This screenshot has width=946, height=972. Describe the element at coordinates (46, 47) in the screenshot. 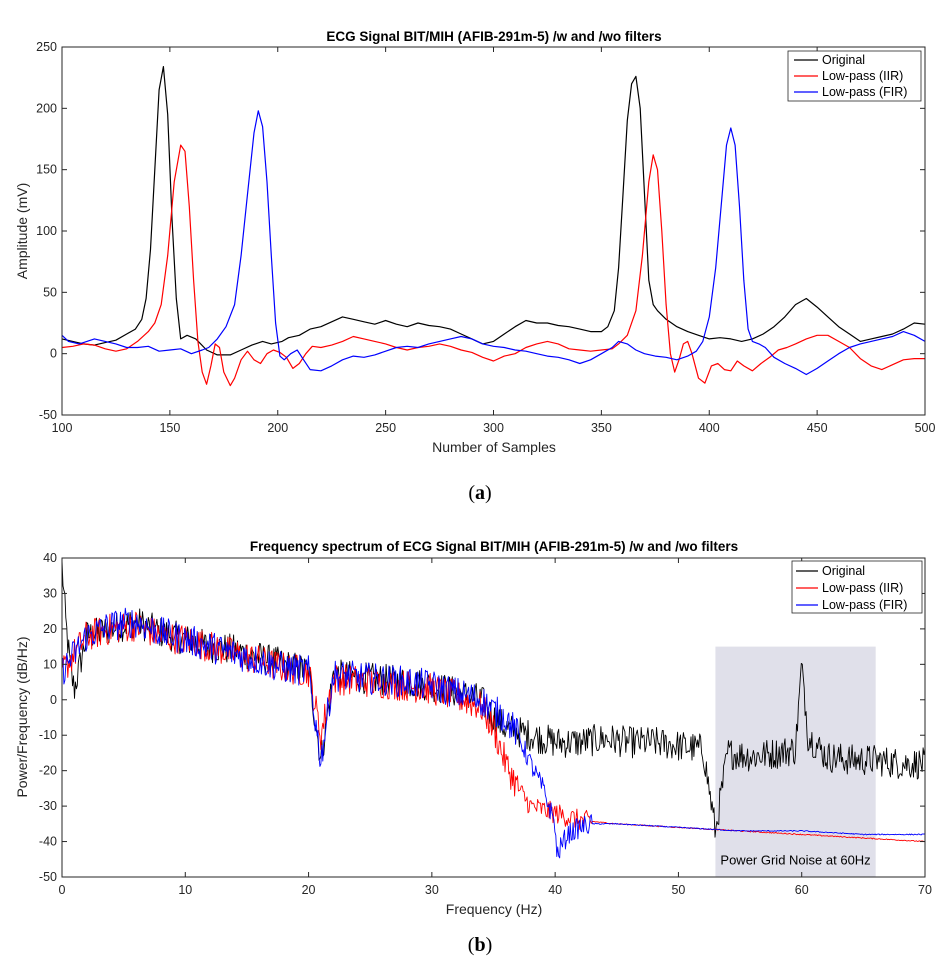

I see `chart-a-ytick-label: 250` at that location.